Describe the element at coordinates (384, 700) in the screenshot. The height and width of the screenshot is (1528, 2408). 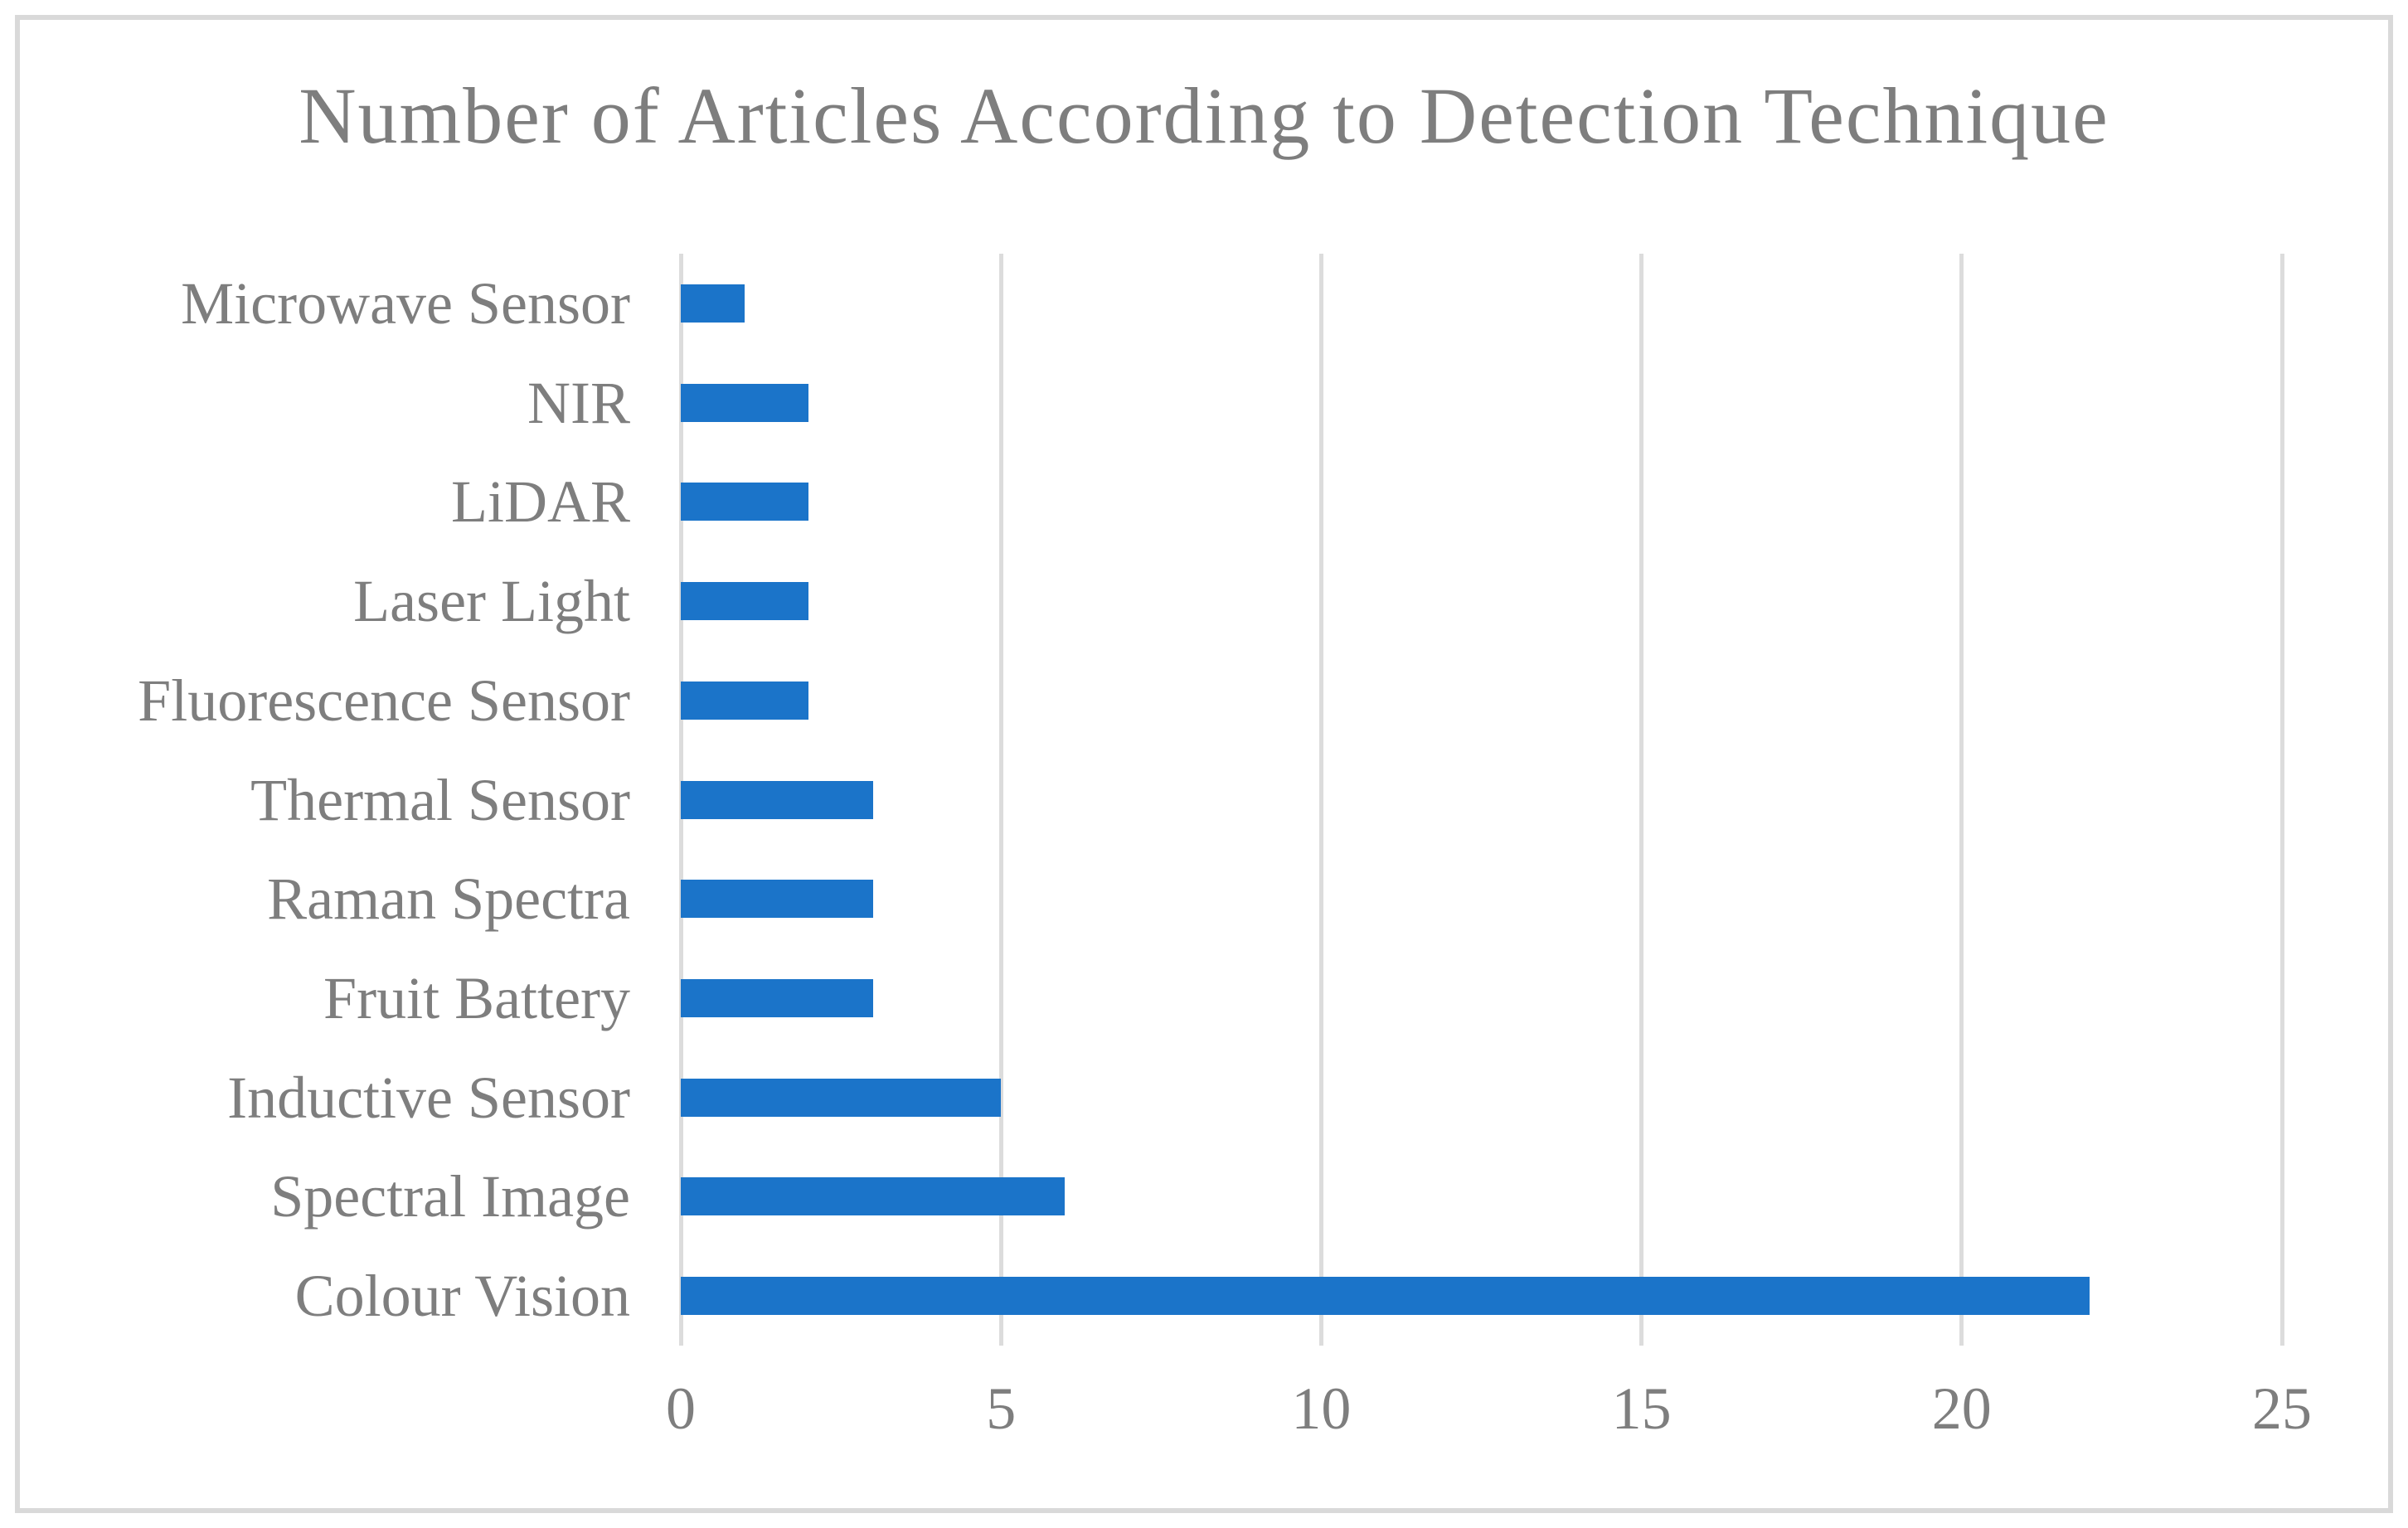
I see `category-label-fluorescence-sensor: Fluorescence Sensor` at that location.